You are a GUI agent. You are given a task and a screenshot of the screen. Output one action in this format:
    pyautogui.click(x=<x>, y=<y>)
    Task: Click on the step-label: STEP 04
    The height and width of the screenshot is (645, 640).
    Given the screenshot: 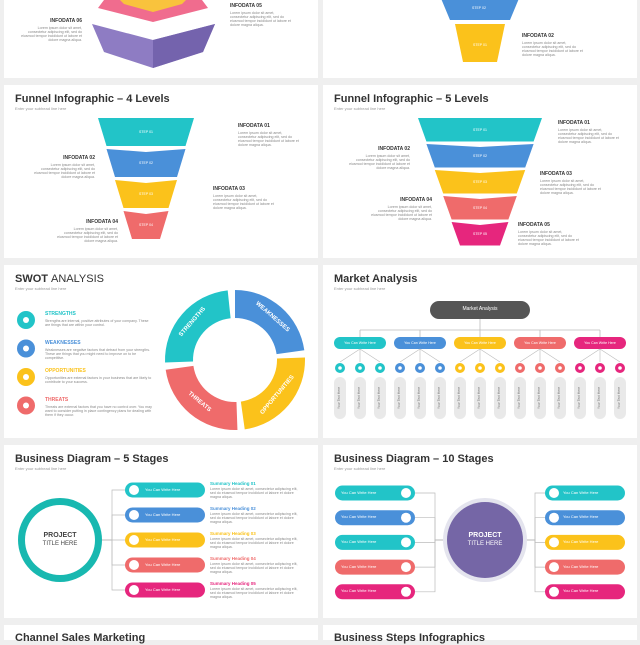 What is the action you would take?
    pyautogui.click(x=480, y=207)
    